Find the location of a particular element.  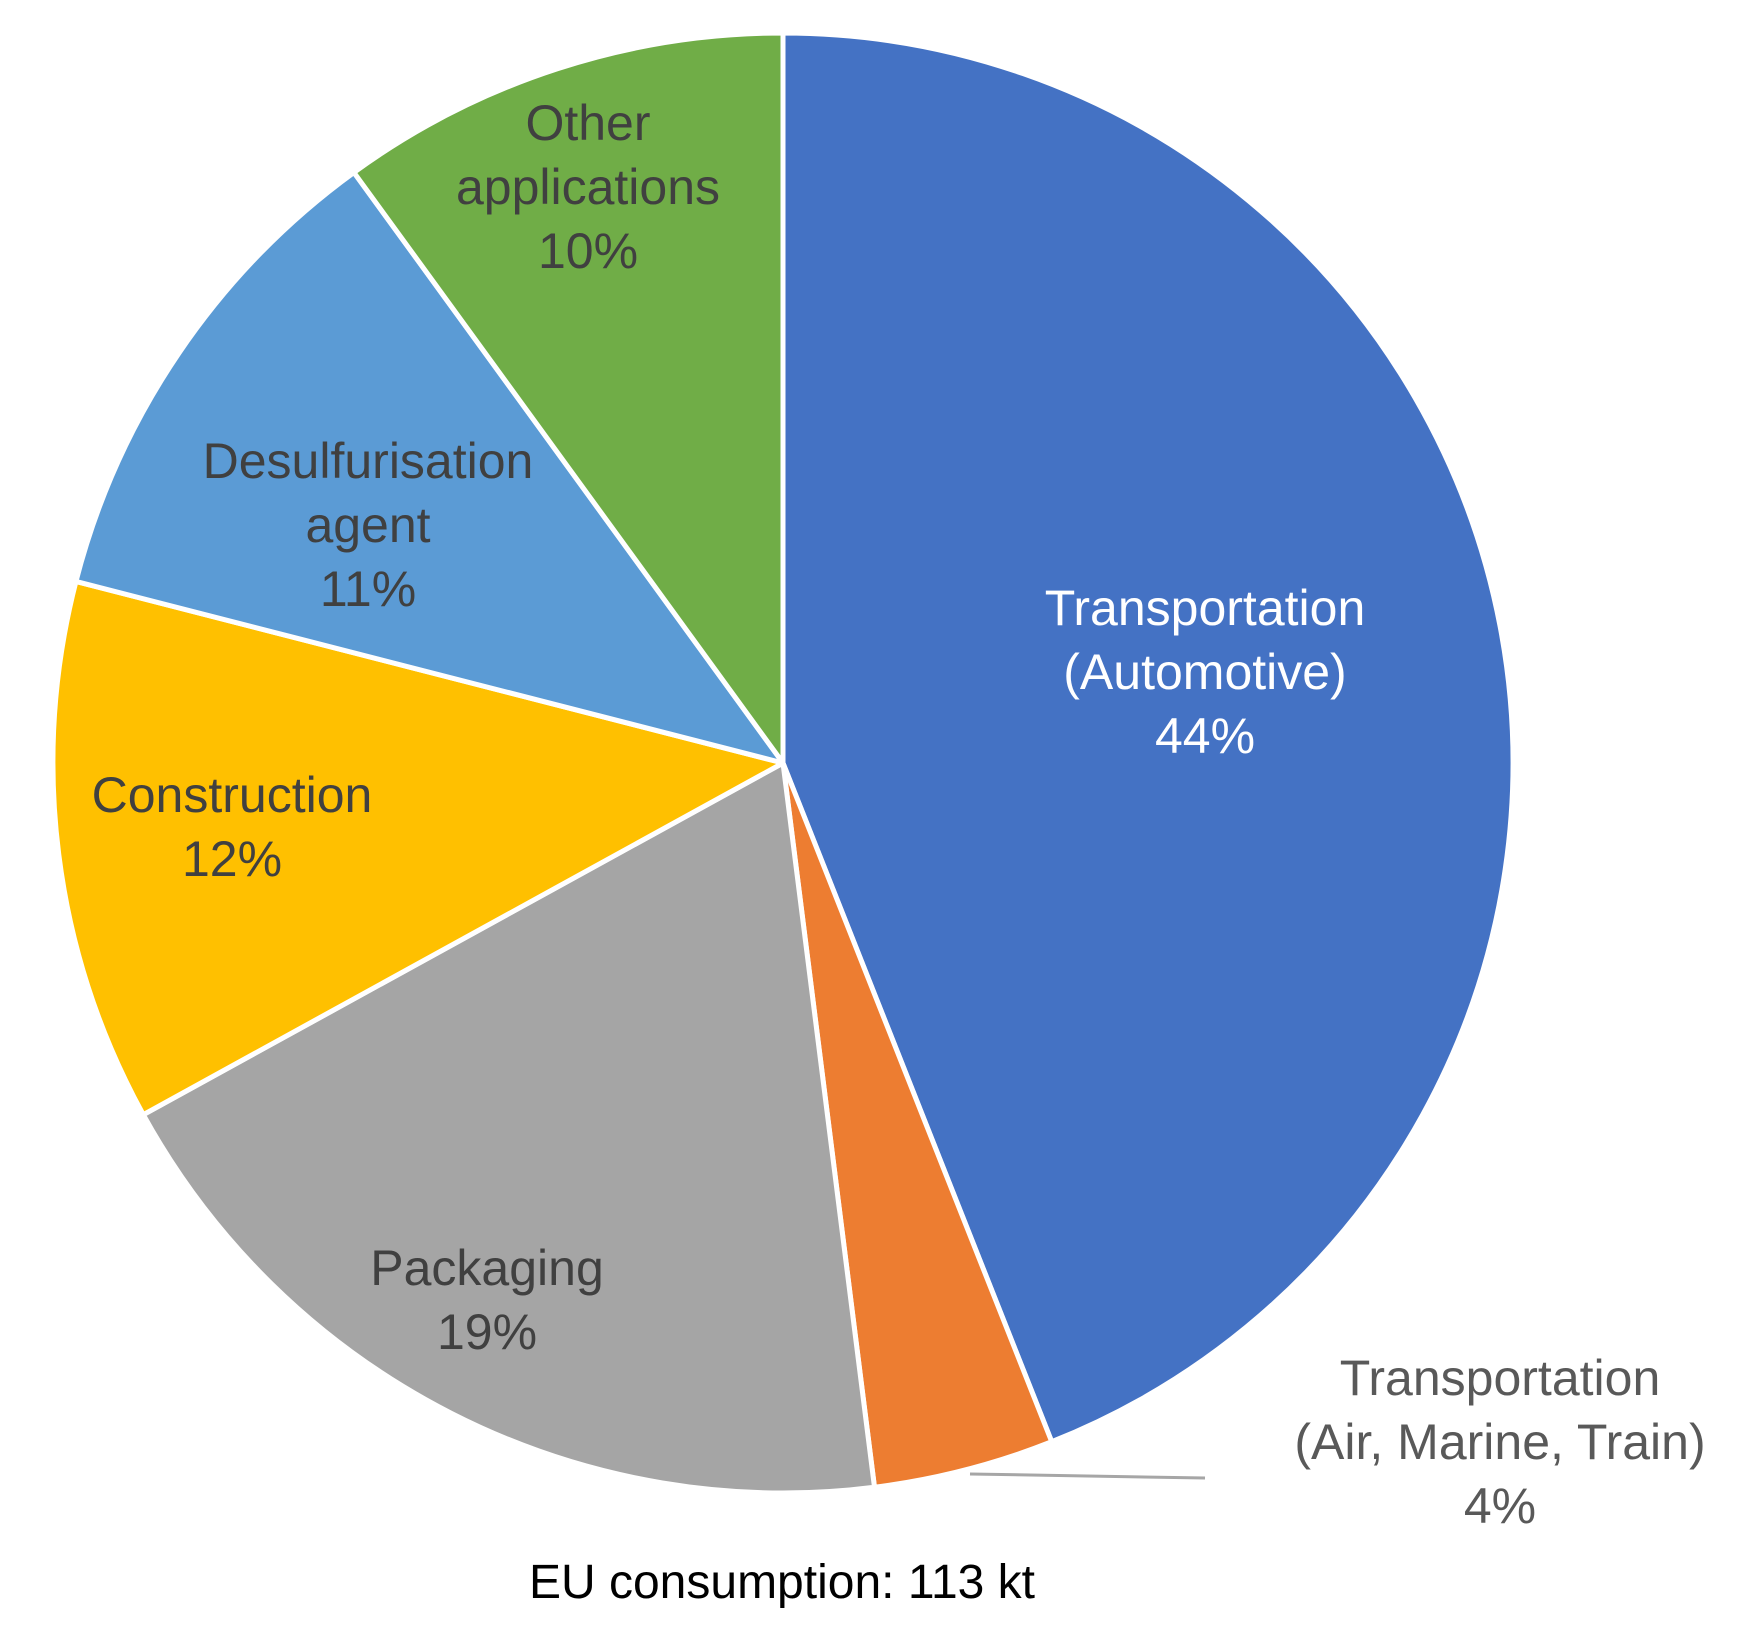

slice-name-line: Desulfurisation is located at coordinates (368, 461).